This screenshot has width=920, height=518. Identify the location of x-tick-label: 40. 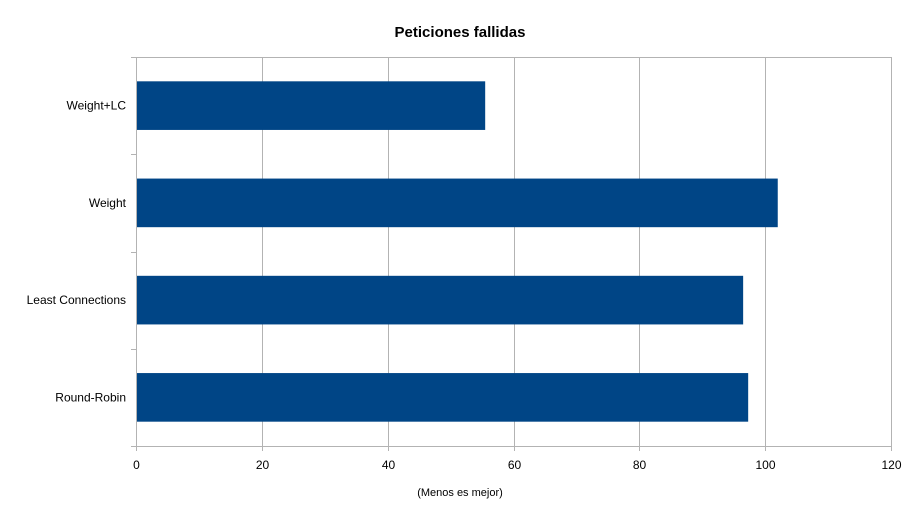
(389, 465).